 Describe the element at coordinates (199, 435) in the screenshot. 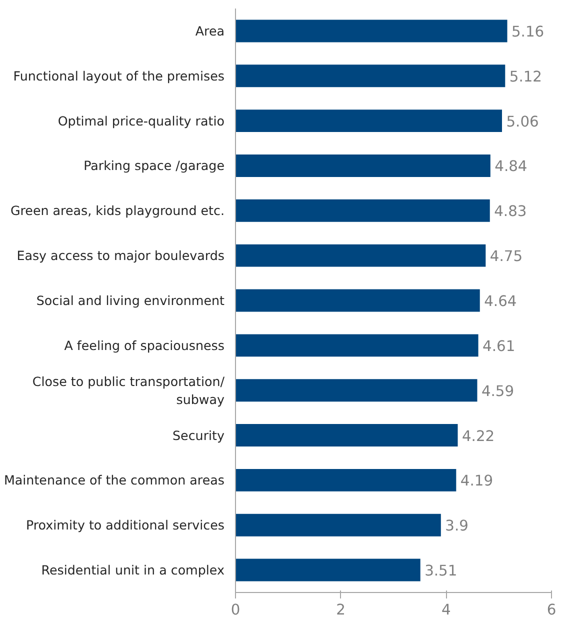

I see `y-tick-label: Security` at that location.